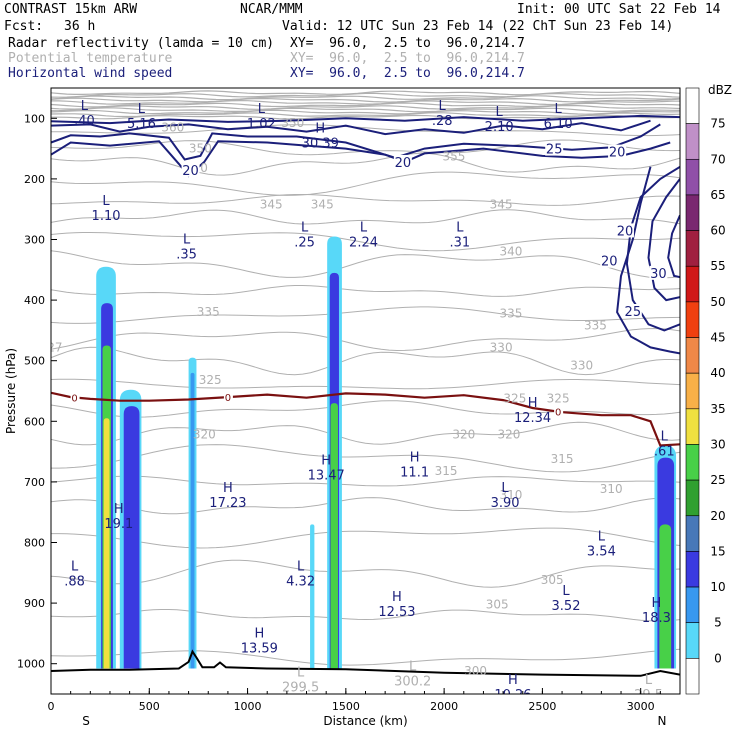 Image resolution: width=740 pixels, height=740 pixels. Describe the element at coordinates (446, 471) in the screenshot. I see `theta-label: 315` at that location.